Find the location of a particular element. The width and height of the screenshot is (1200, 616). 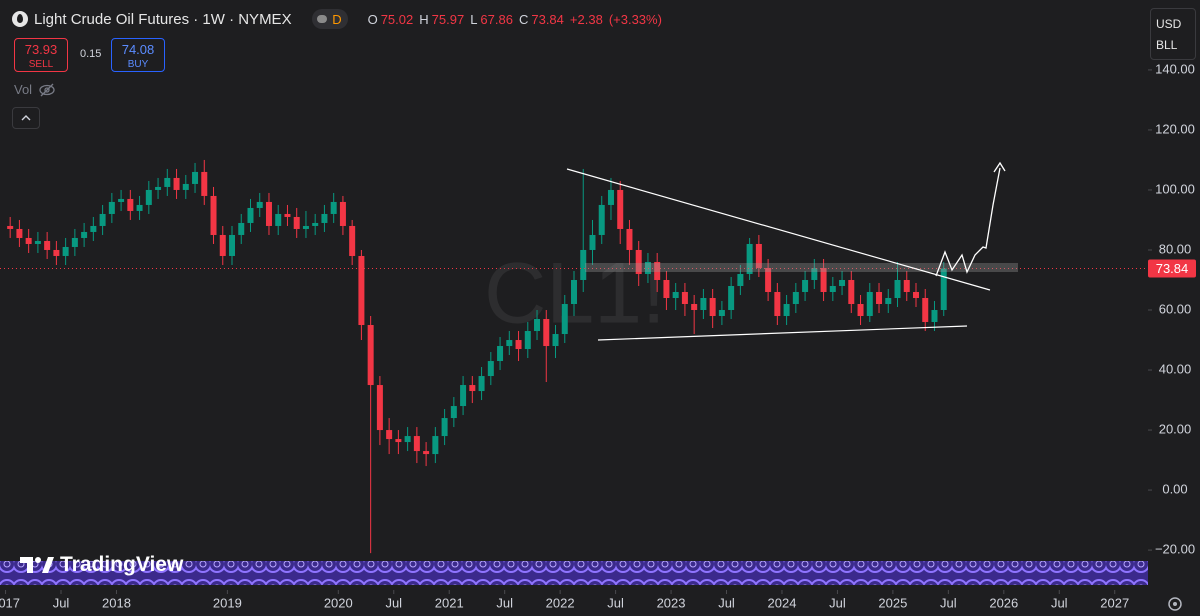

trendline-upper is located at coordinates (778, 229).